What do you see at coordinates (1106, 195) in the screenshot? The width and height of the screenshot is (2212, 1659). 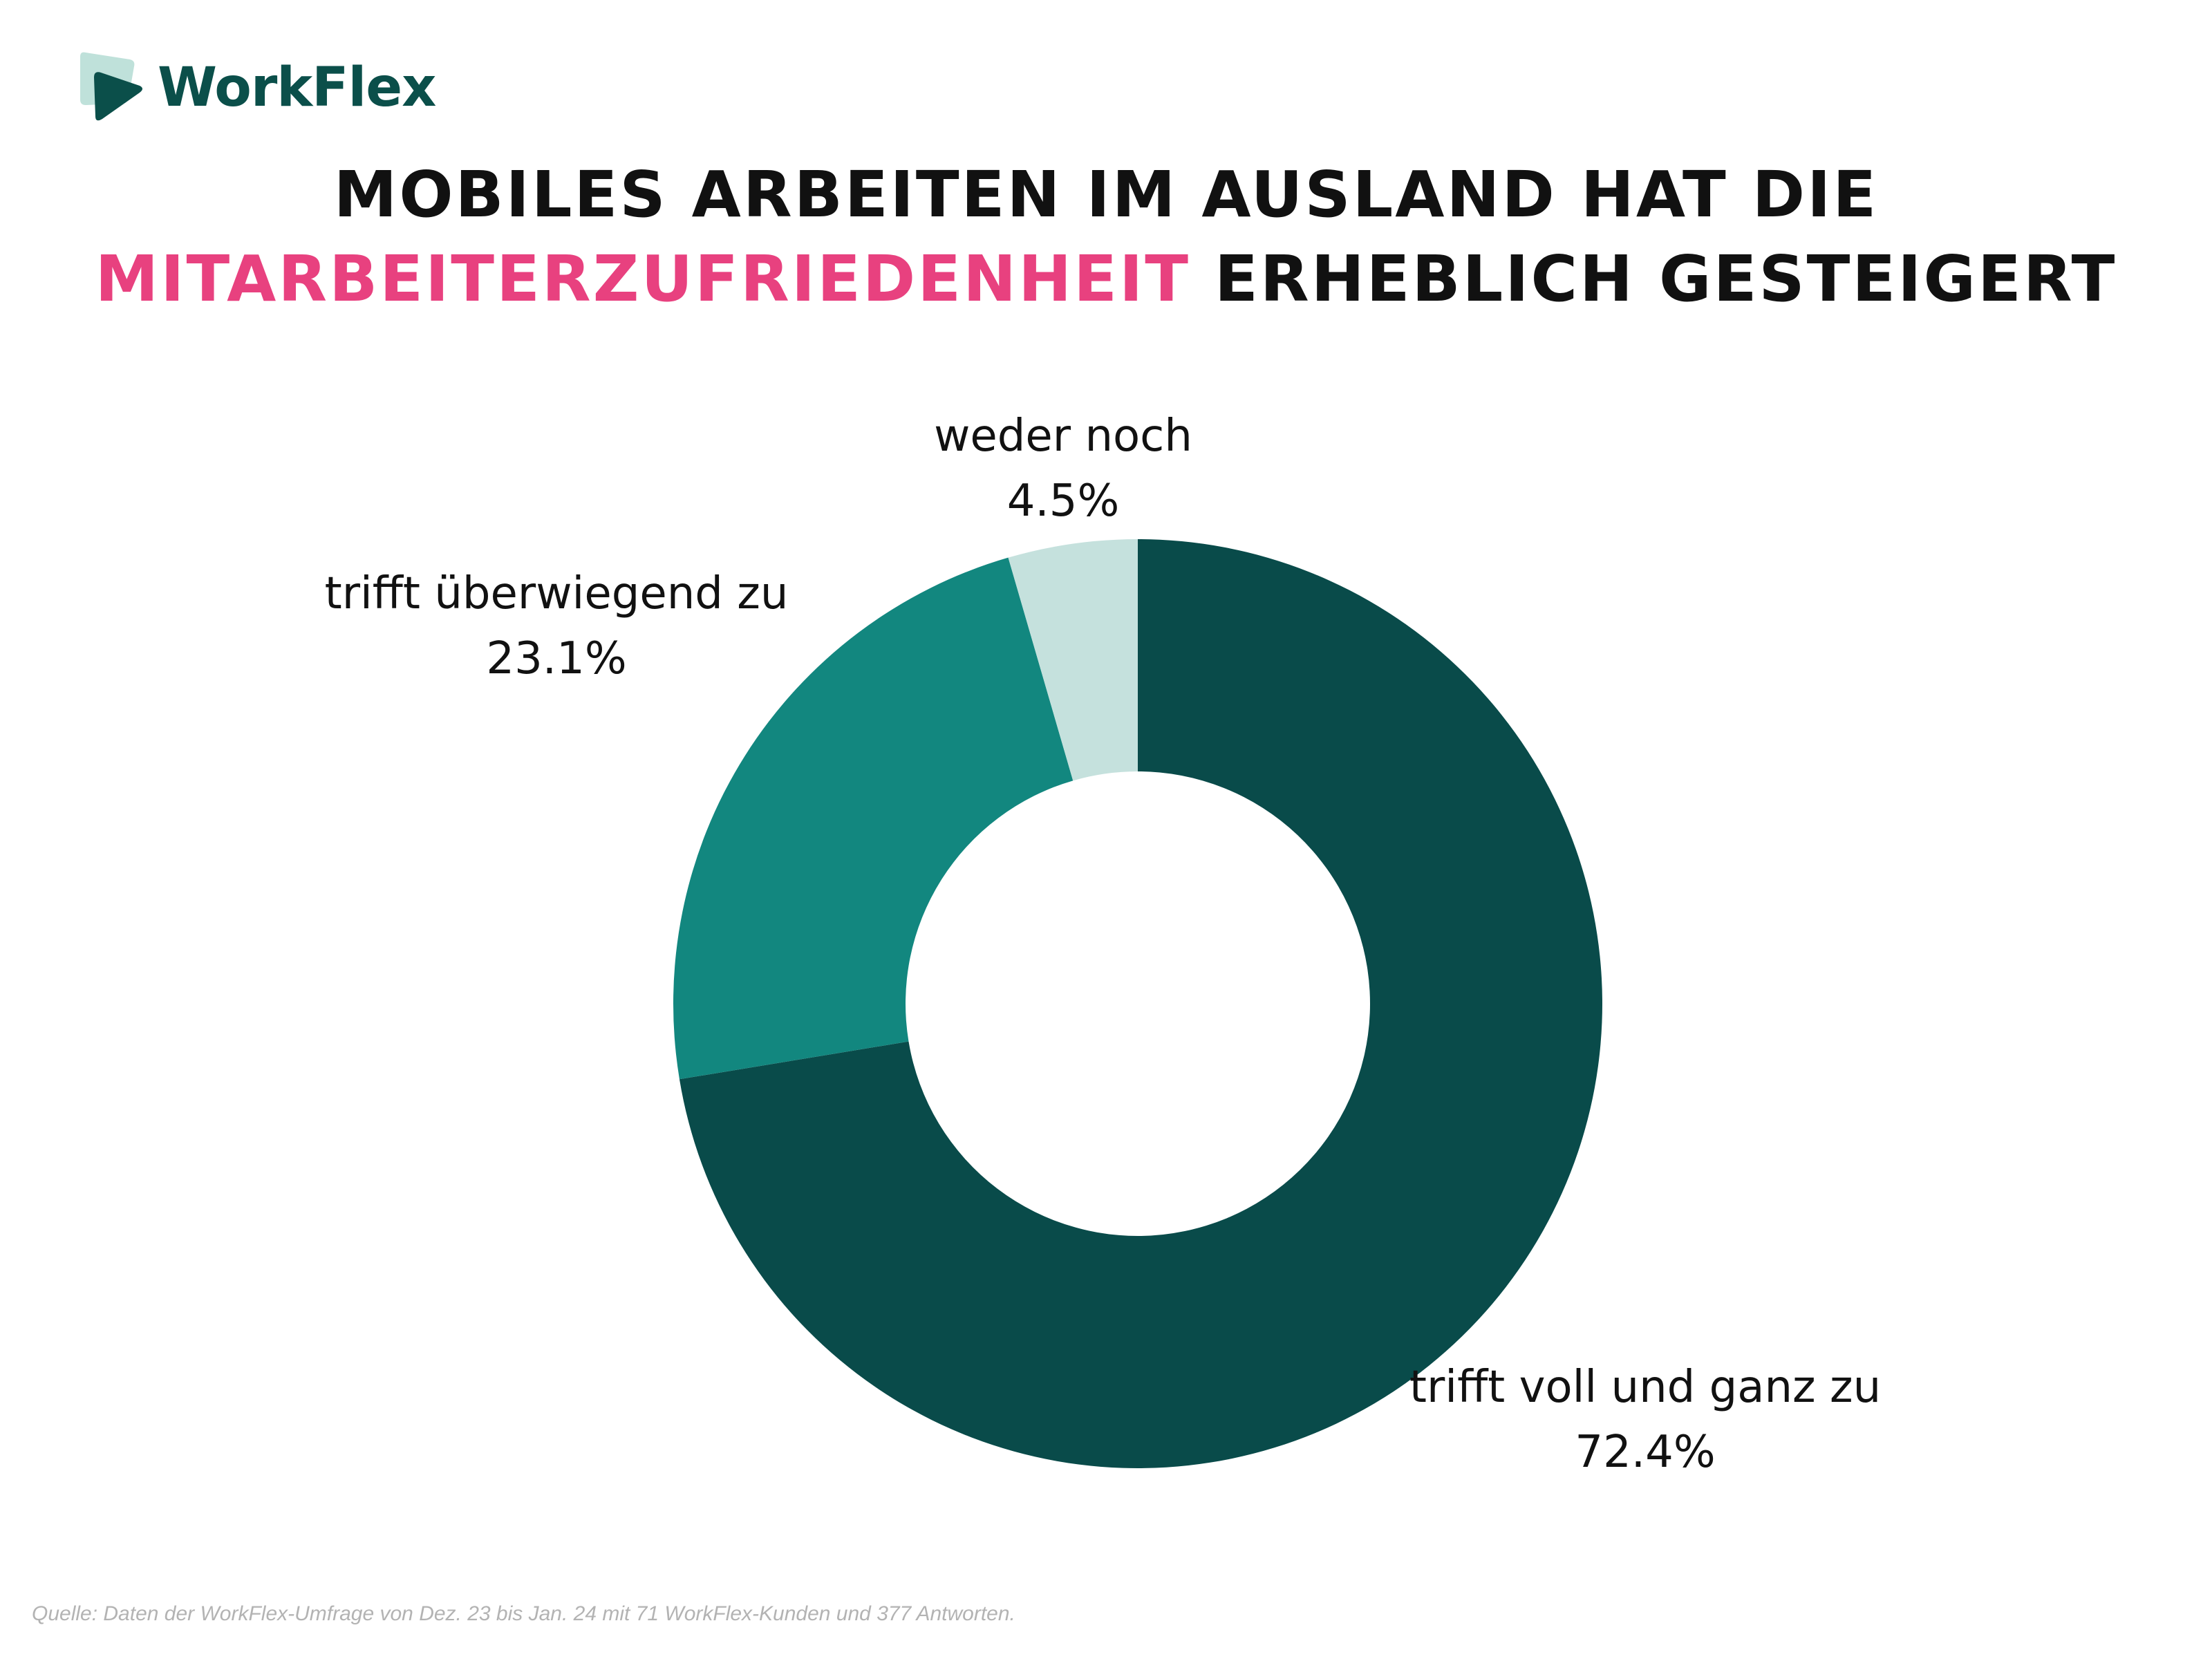 I see `title-line-1: MOBILES ARBEITEN IM AUSLAND HAT DIE` at bounding box center [1106, 195].